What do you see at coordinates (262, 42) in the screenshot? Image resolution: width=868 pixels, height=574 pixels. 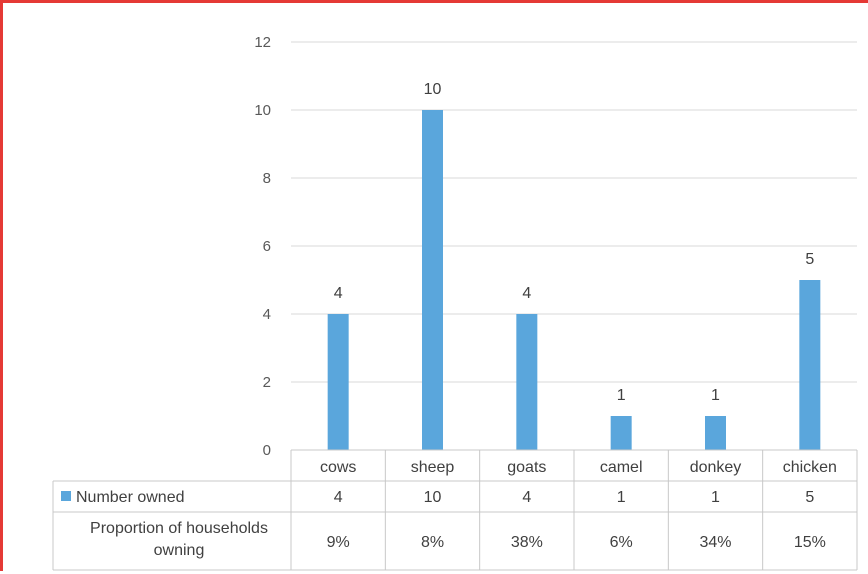 I see `y-tick-label-12: 12` at bounding box center [262, 42].